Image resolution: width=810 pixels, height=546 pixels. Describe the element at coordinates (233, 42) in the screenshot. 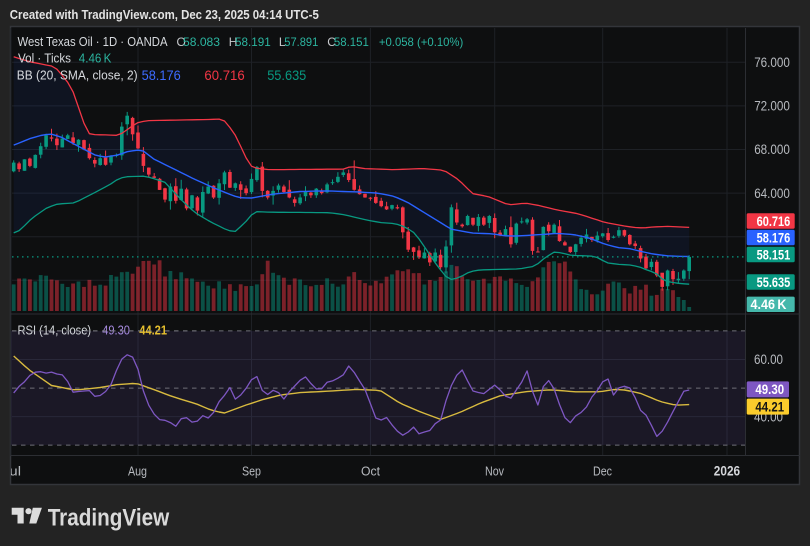

I see `svg-text: H` at that location.